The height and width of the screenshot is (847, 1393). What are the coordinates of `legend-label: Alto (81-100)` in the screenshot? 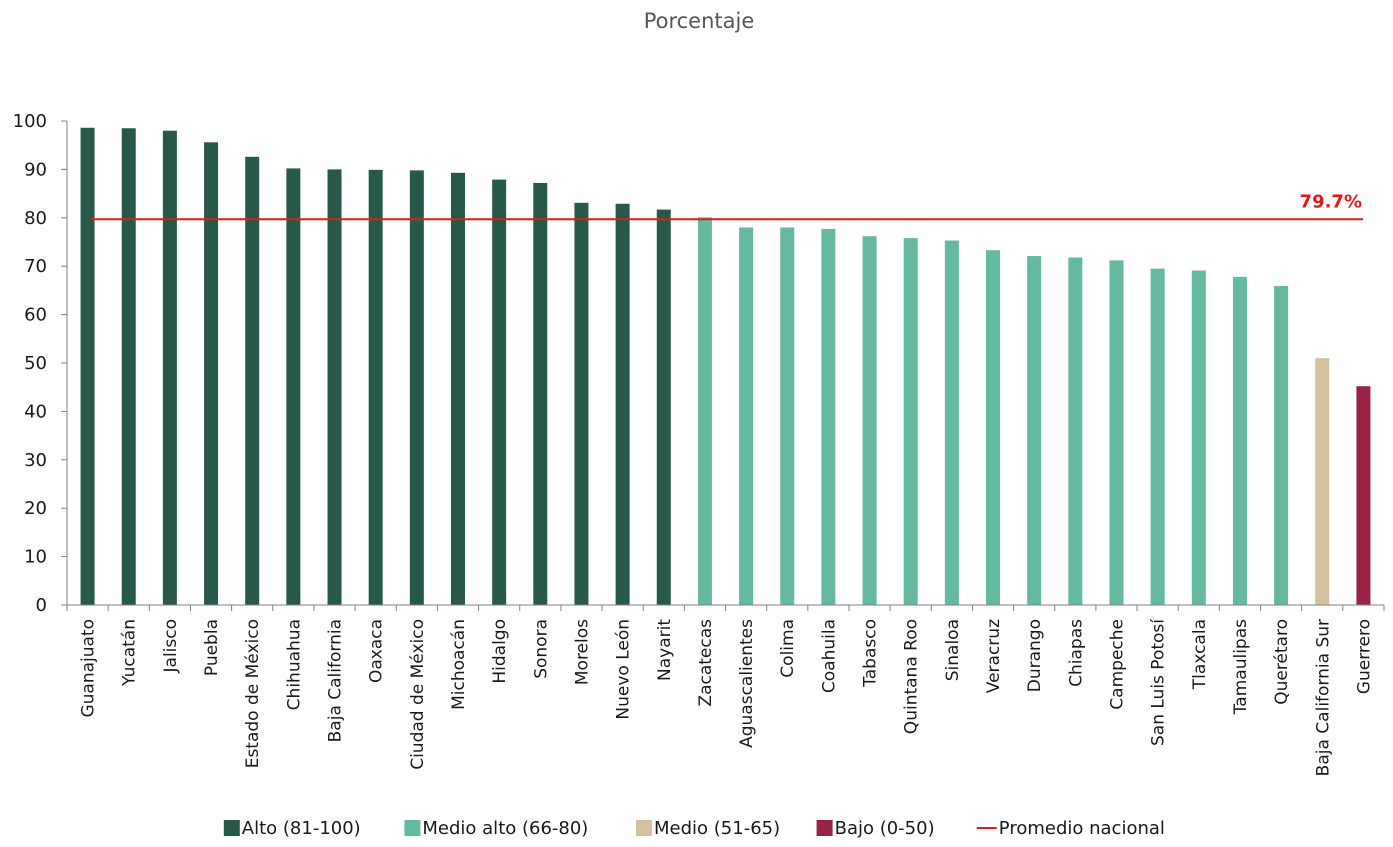 It's located at (301, 828).